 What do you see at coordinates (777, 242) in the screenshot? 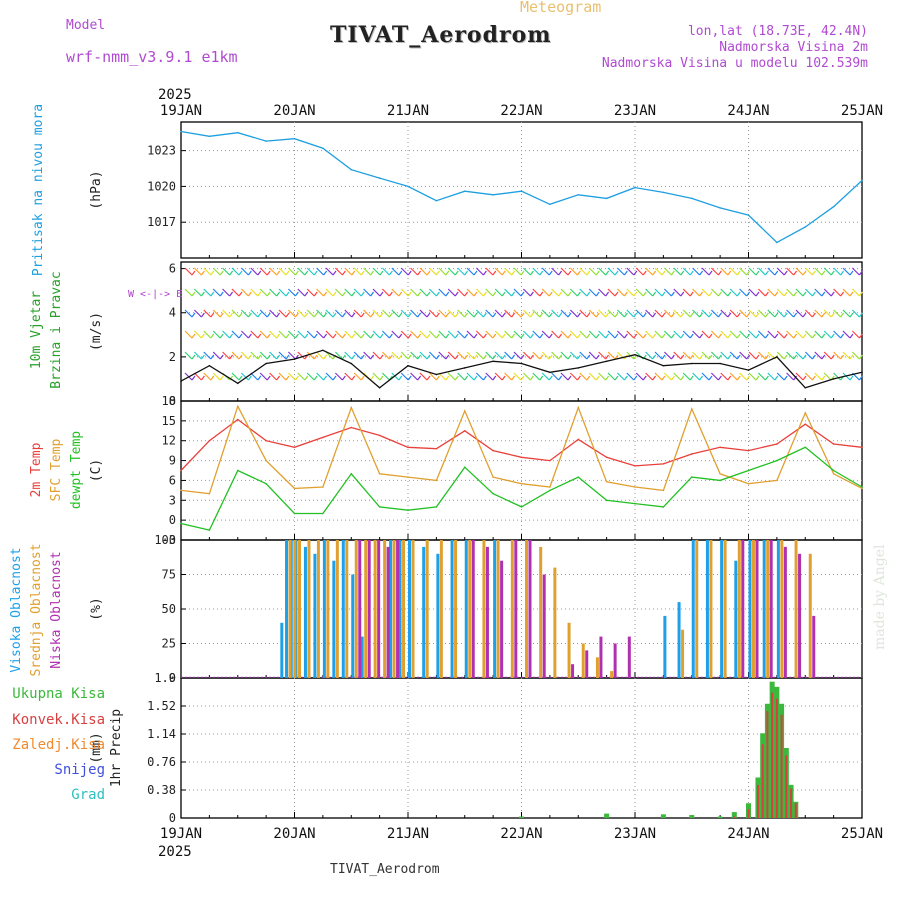
I see `pressure-line-point` at bounding box center [777, 242].